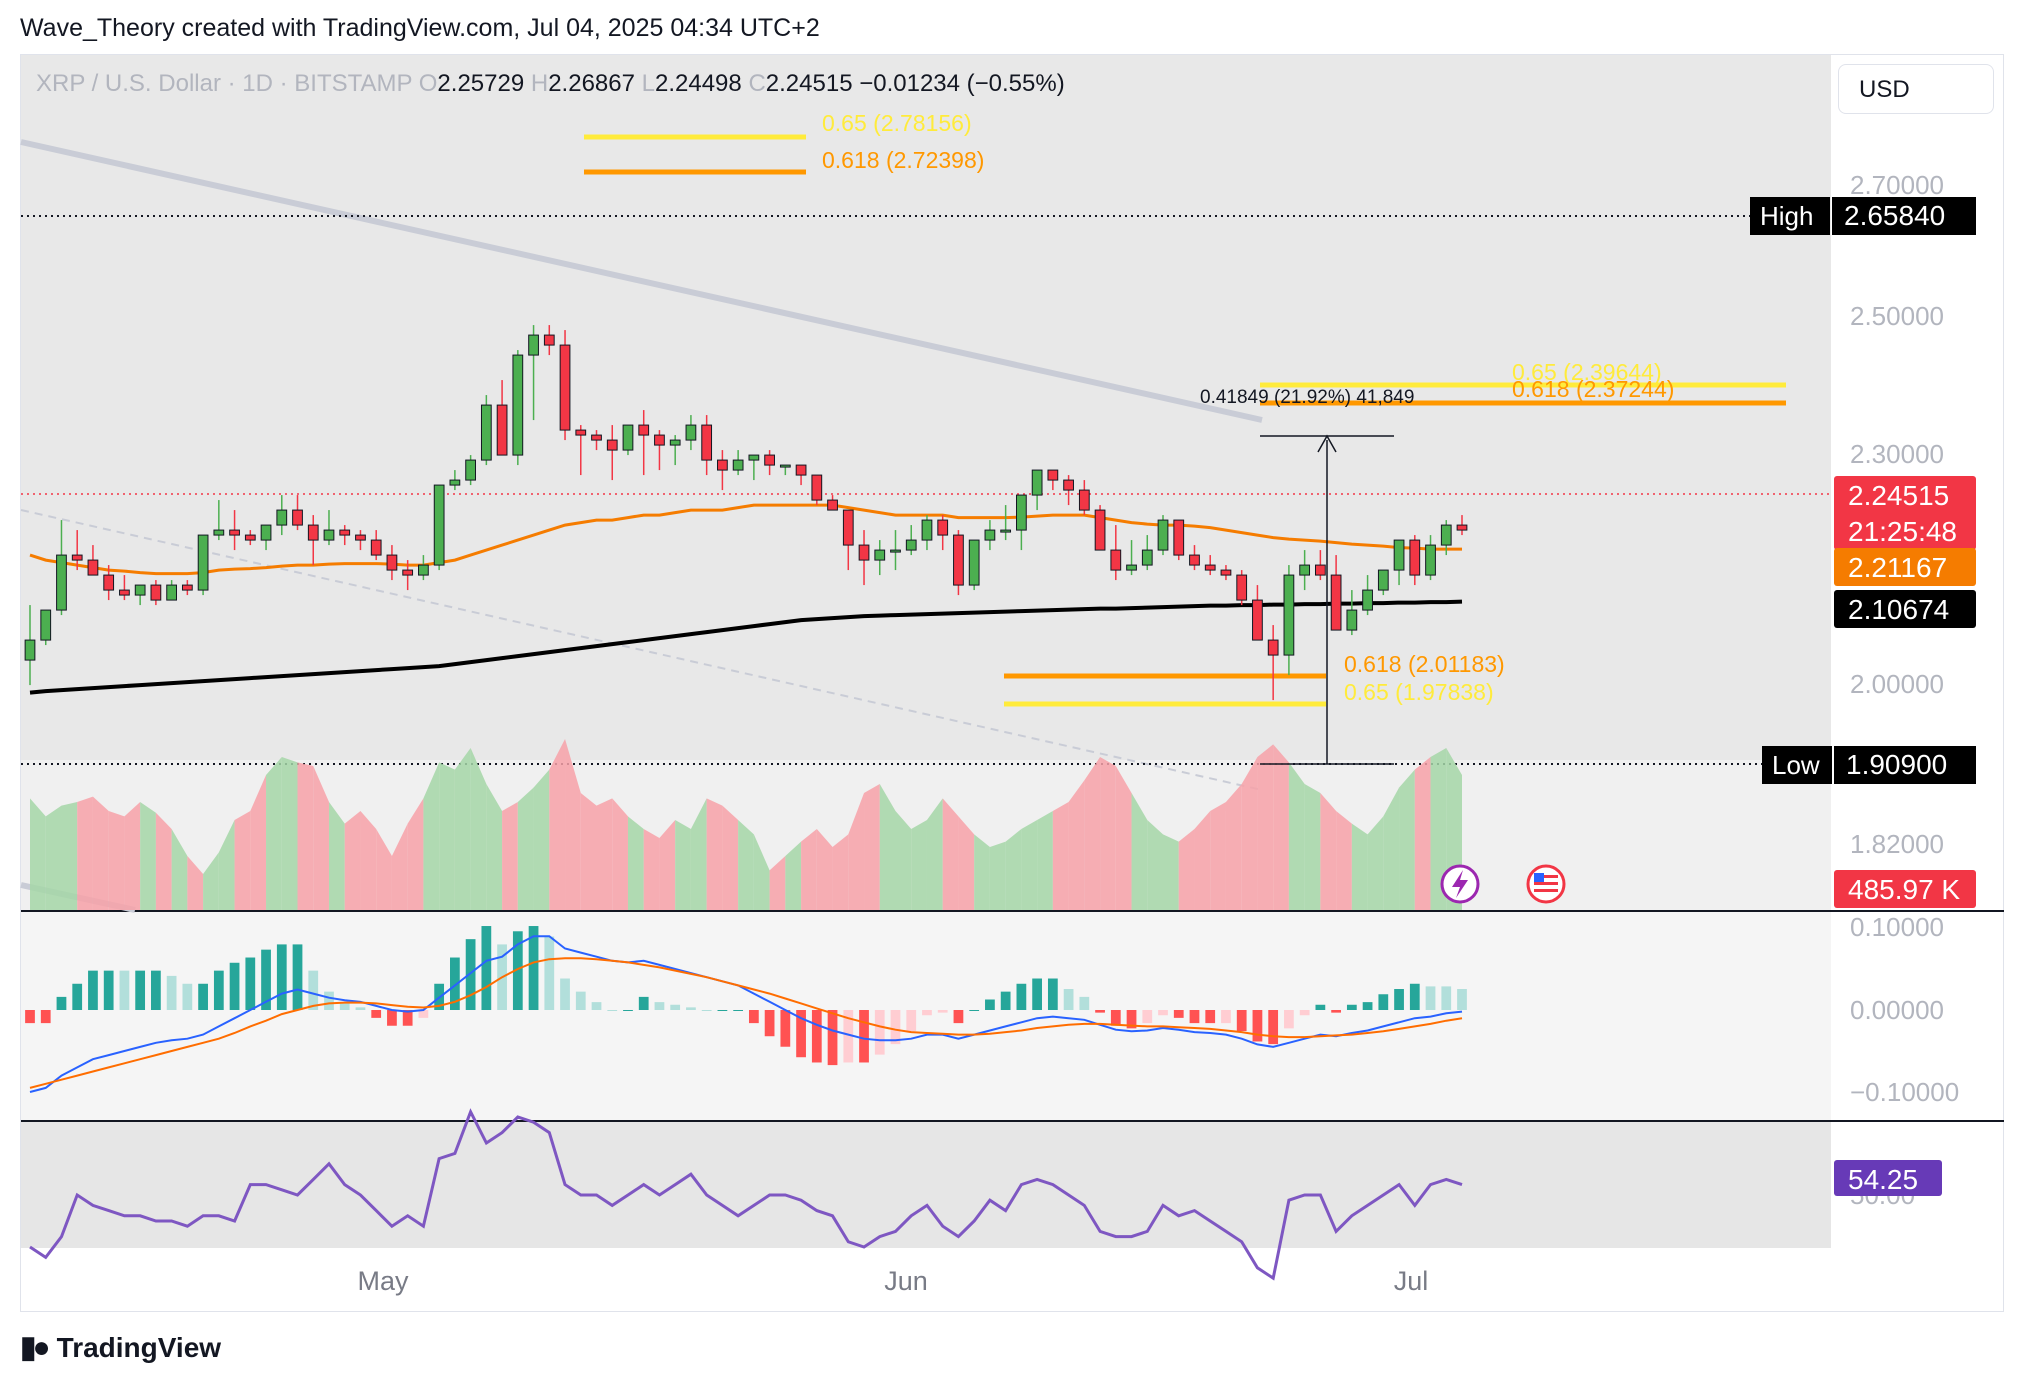 This screenshot has height=1382, width=2022. What do you see at coordinates (746, 1014) in the screenshot?
I see `macd-line` at bounding box center [746, 1014].